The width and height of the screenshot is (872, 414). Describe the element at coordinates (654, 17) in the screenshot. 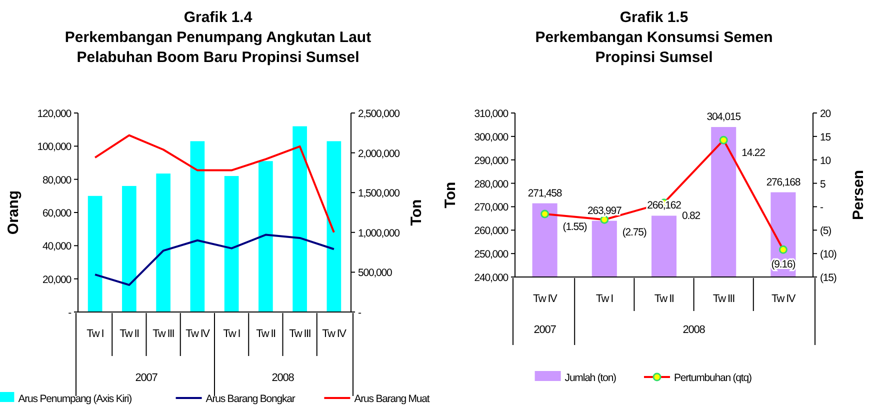

I see `chart-title: Grafik 1.5` at that location.